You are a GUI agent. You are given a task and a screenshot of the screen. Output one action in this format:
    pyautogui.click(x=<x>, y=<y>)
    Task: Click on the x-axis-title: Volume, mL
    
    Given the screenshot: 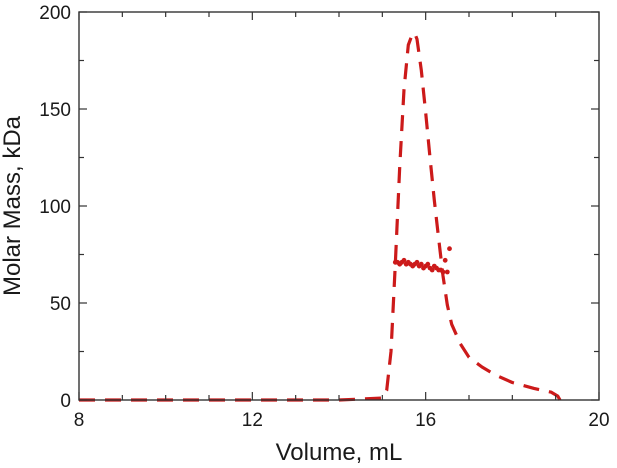 What is the action you would take?
    pyautogui.click(x=339, y=452)
    